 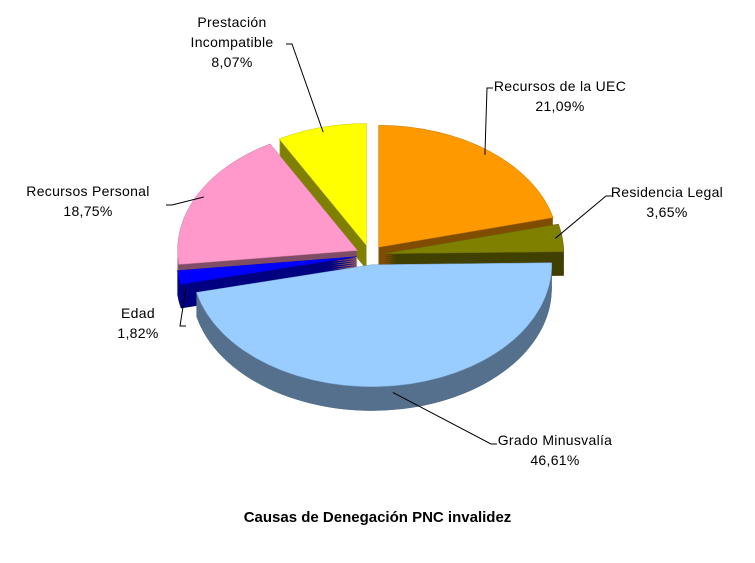 What do you see at coordinates (88, 211) in the screenshot?
I see `value-label: 18,75%` at bounding box center [88, 211].